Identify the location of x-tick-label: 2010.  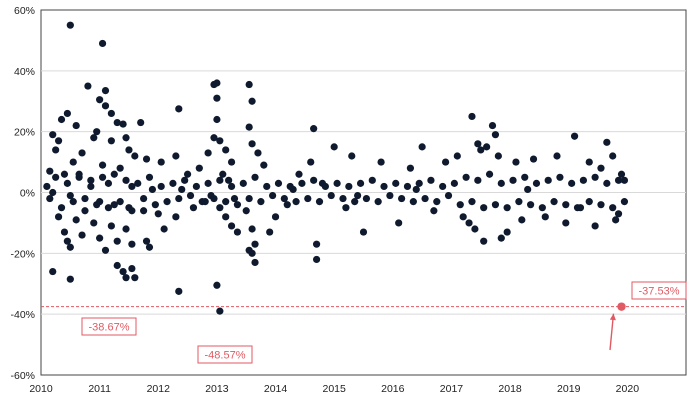
(41, 389).